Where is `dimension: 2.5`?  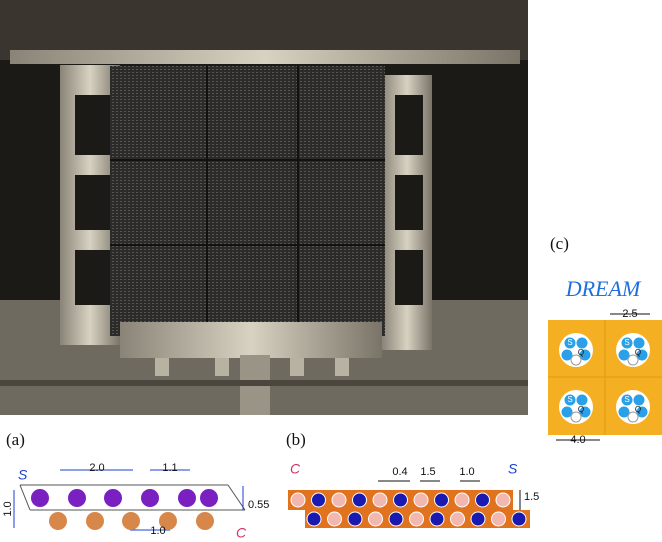
dimension: 2.5 is located at coordinates (629, 314).